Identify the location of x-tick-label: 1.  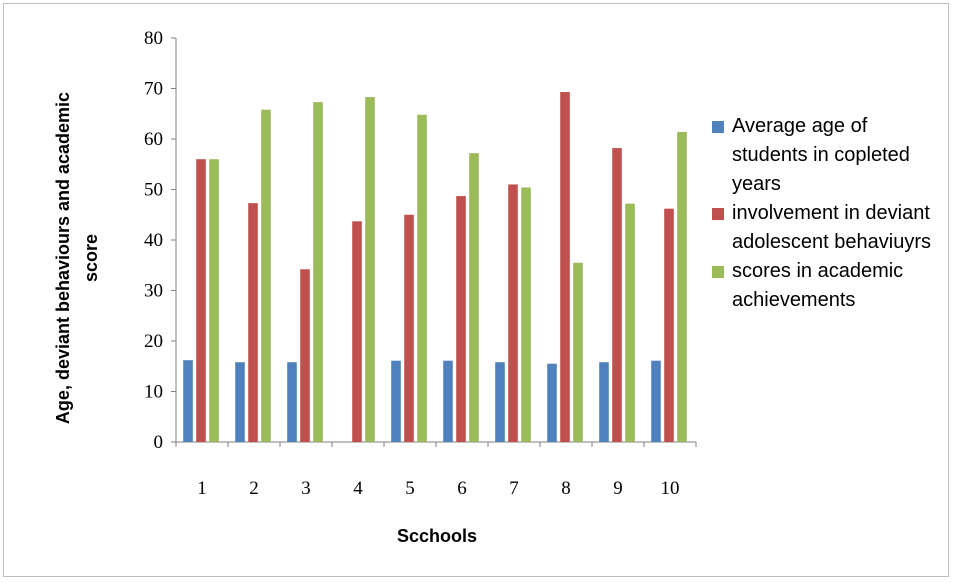
(202, 488).